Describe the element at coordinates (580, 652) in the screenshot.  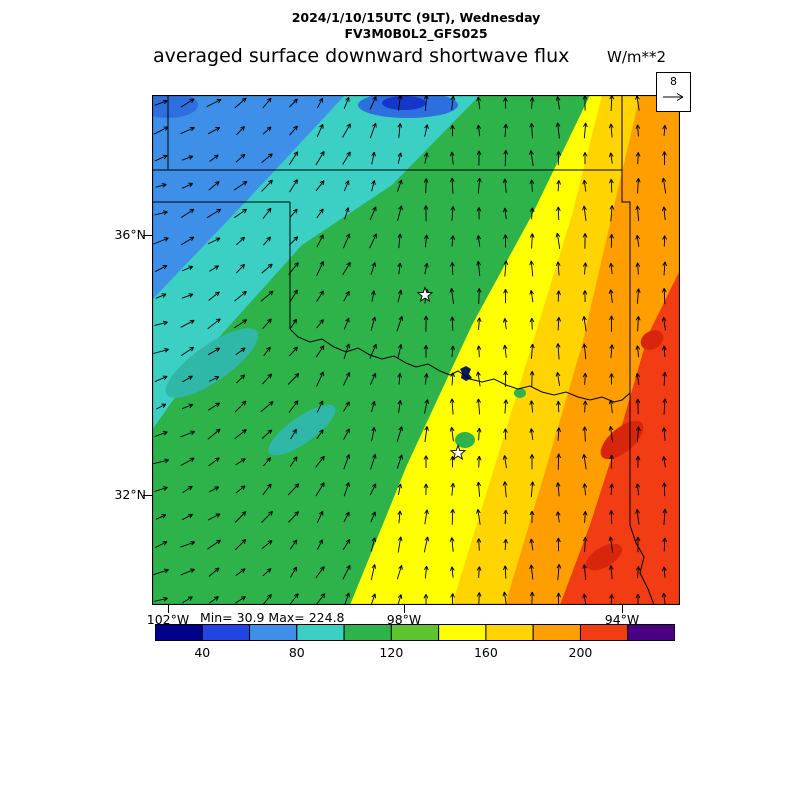
I see `colorbar-tick-label-200: 200` at that location.